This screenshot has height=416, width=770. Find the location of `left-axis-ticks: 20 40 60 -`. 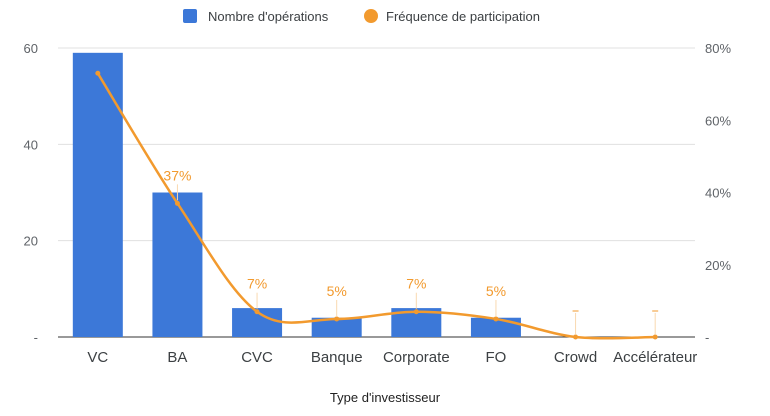

left-axis-ticks: 20 40 60 - is located at coordinates (31, 193).